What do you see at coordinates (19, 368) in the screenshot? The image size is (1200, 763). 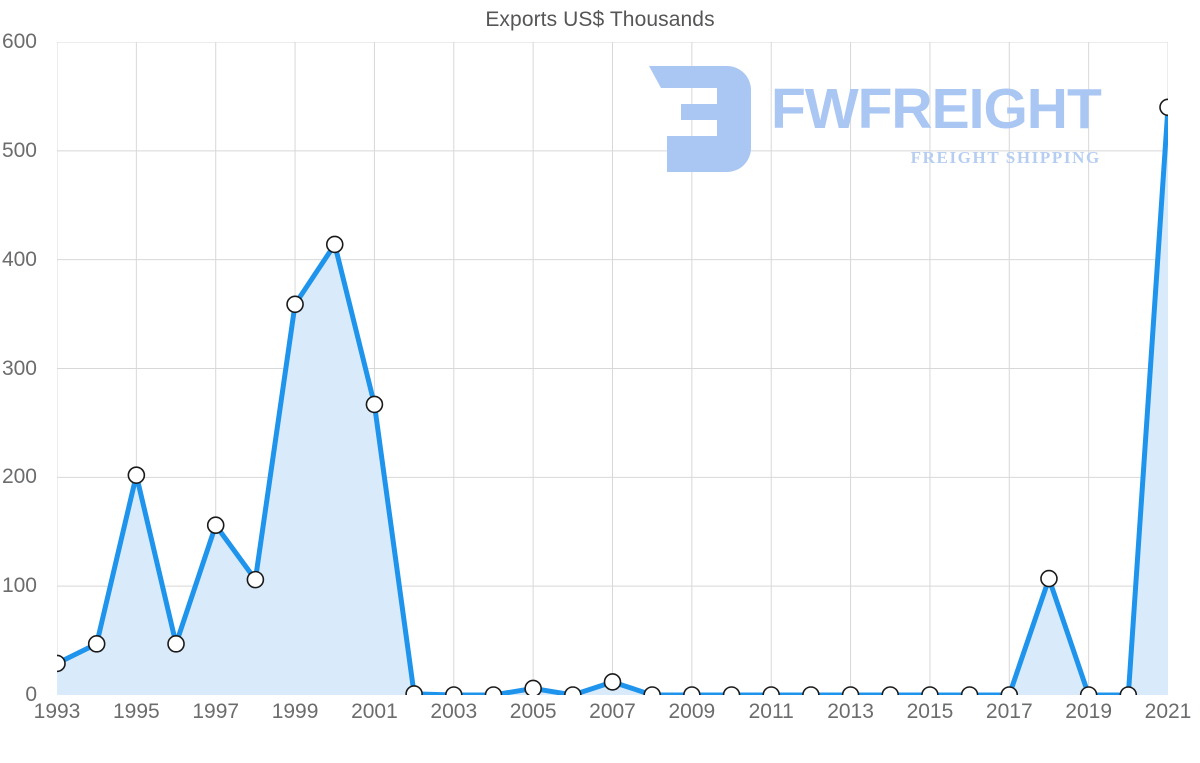 I see `y-tick-label: 300` at bounding box center [19, 368].